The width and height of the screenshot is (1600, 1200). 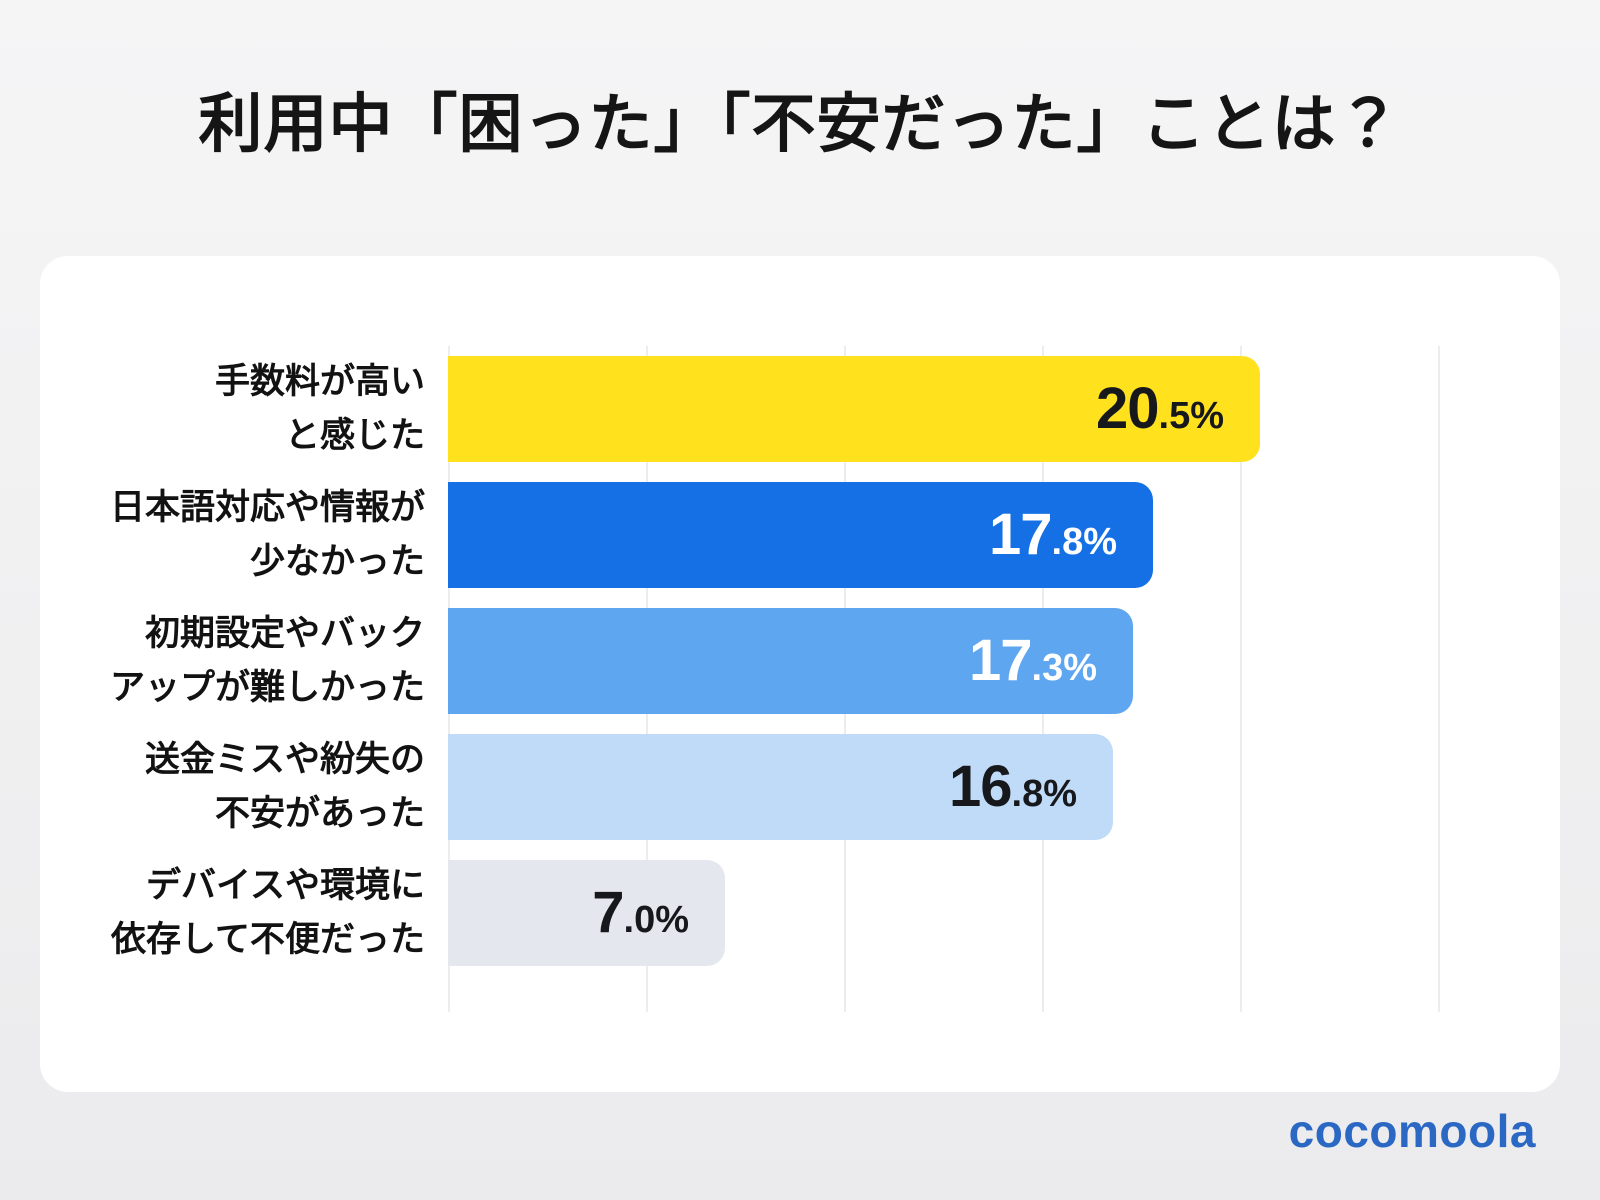 What do you see at coordinates (232, 535) in the screenshot?
I see `category-label: 日本語対応や情報が 少なかった` at bounding box center [232, 535].